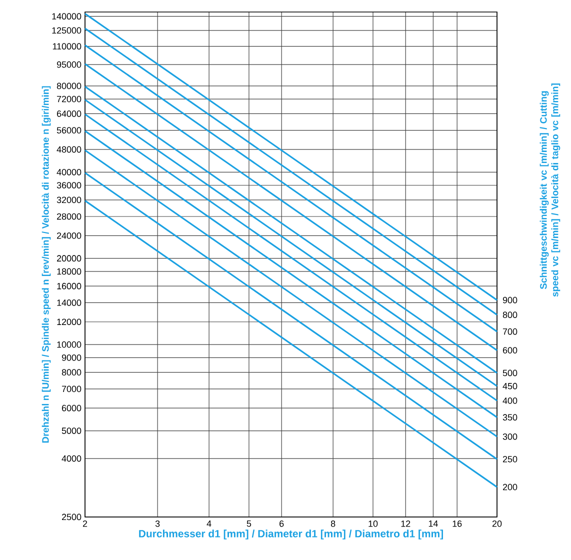  What do you see at coordinates (157, 523) in the screenshot?
I see `x-tick-label: 3` at bounding box center [157, 523].